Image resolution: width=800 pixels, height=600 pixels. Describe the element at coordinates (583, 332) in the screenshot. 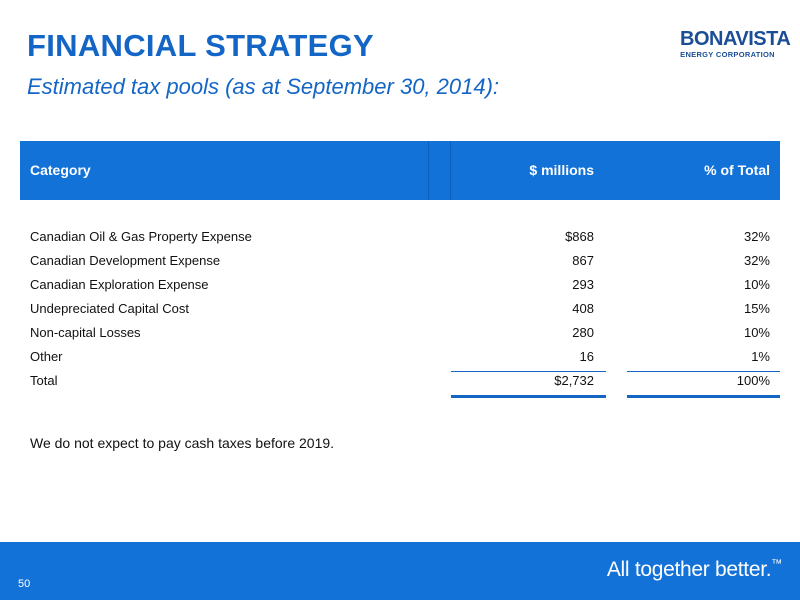

I see `millions-cell: 280` at that location.